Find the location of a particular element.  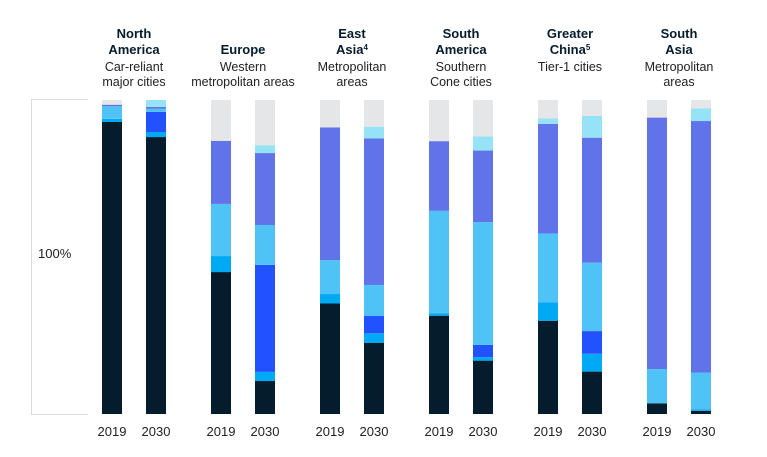

group-title-line: North is located at coordinates (134, 33).